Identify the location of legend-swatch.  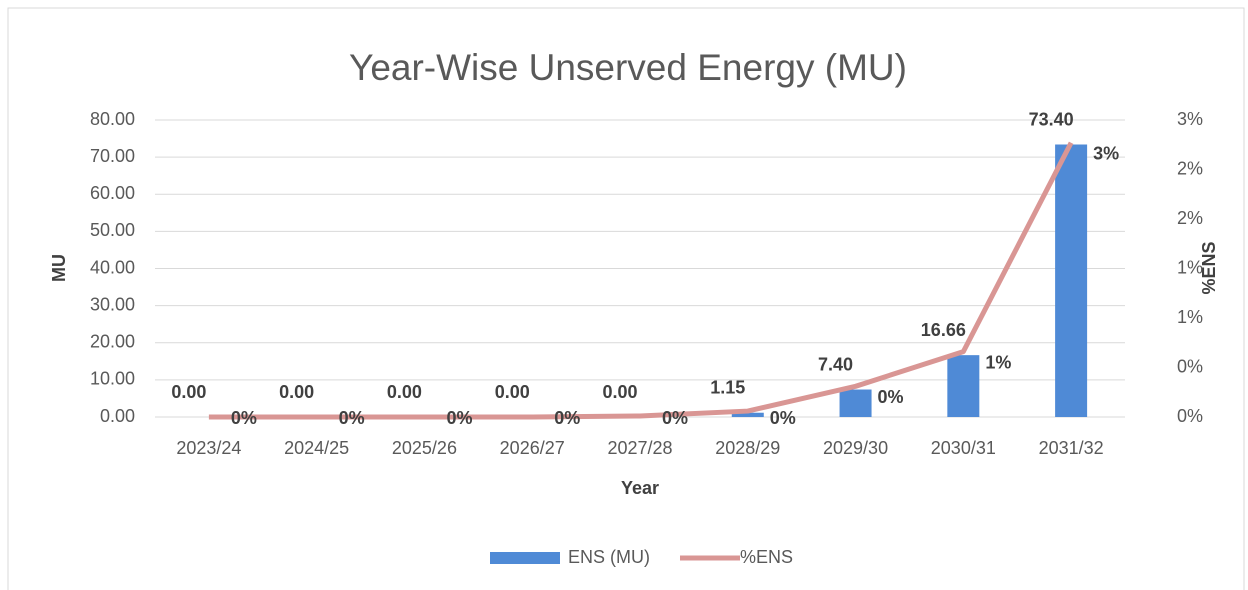
(525, 558).